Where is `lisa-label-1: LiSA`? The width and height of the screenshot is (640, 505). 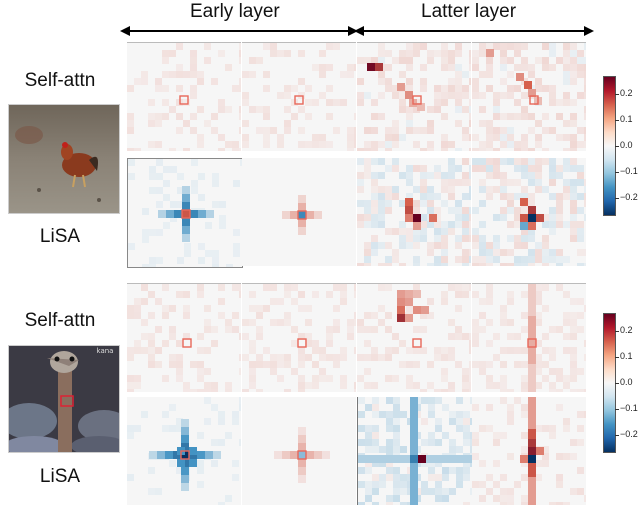
lisa-label-1: LiSA is located at coordinates (60, 236).